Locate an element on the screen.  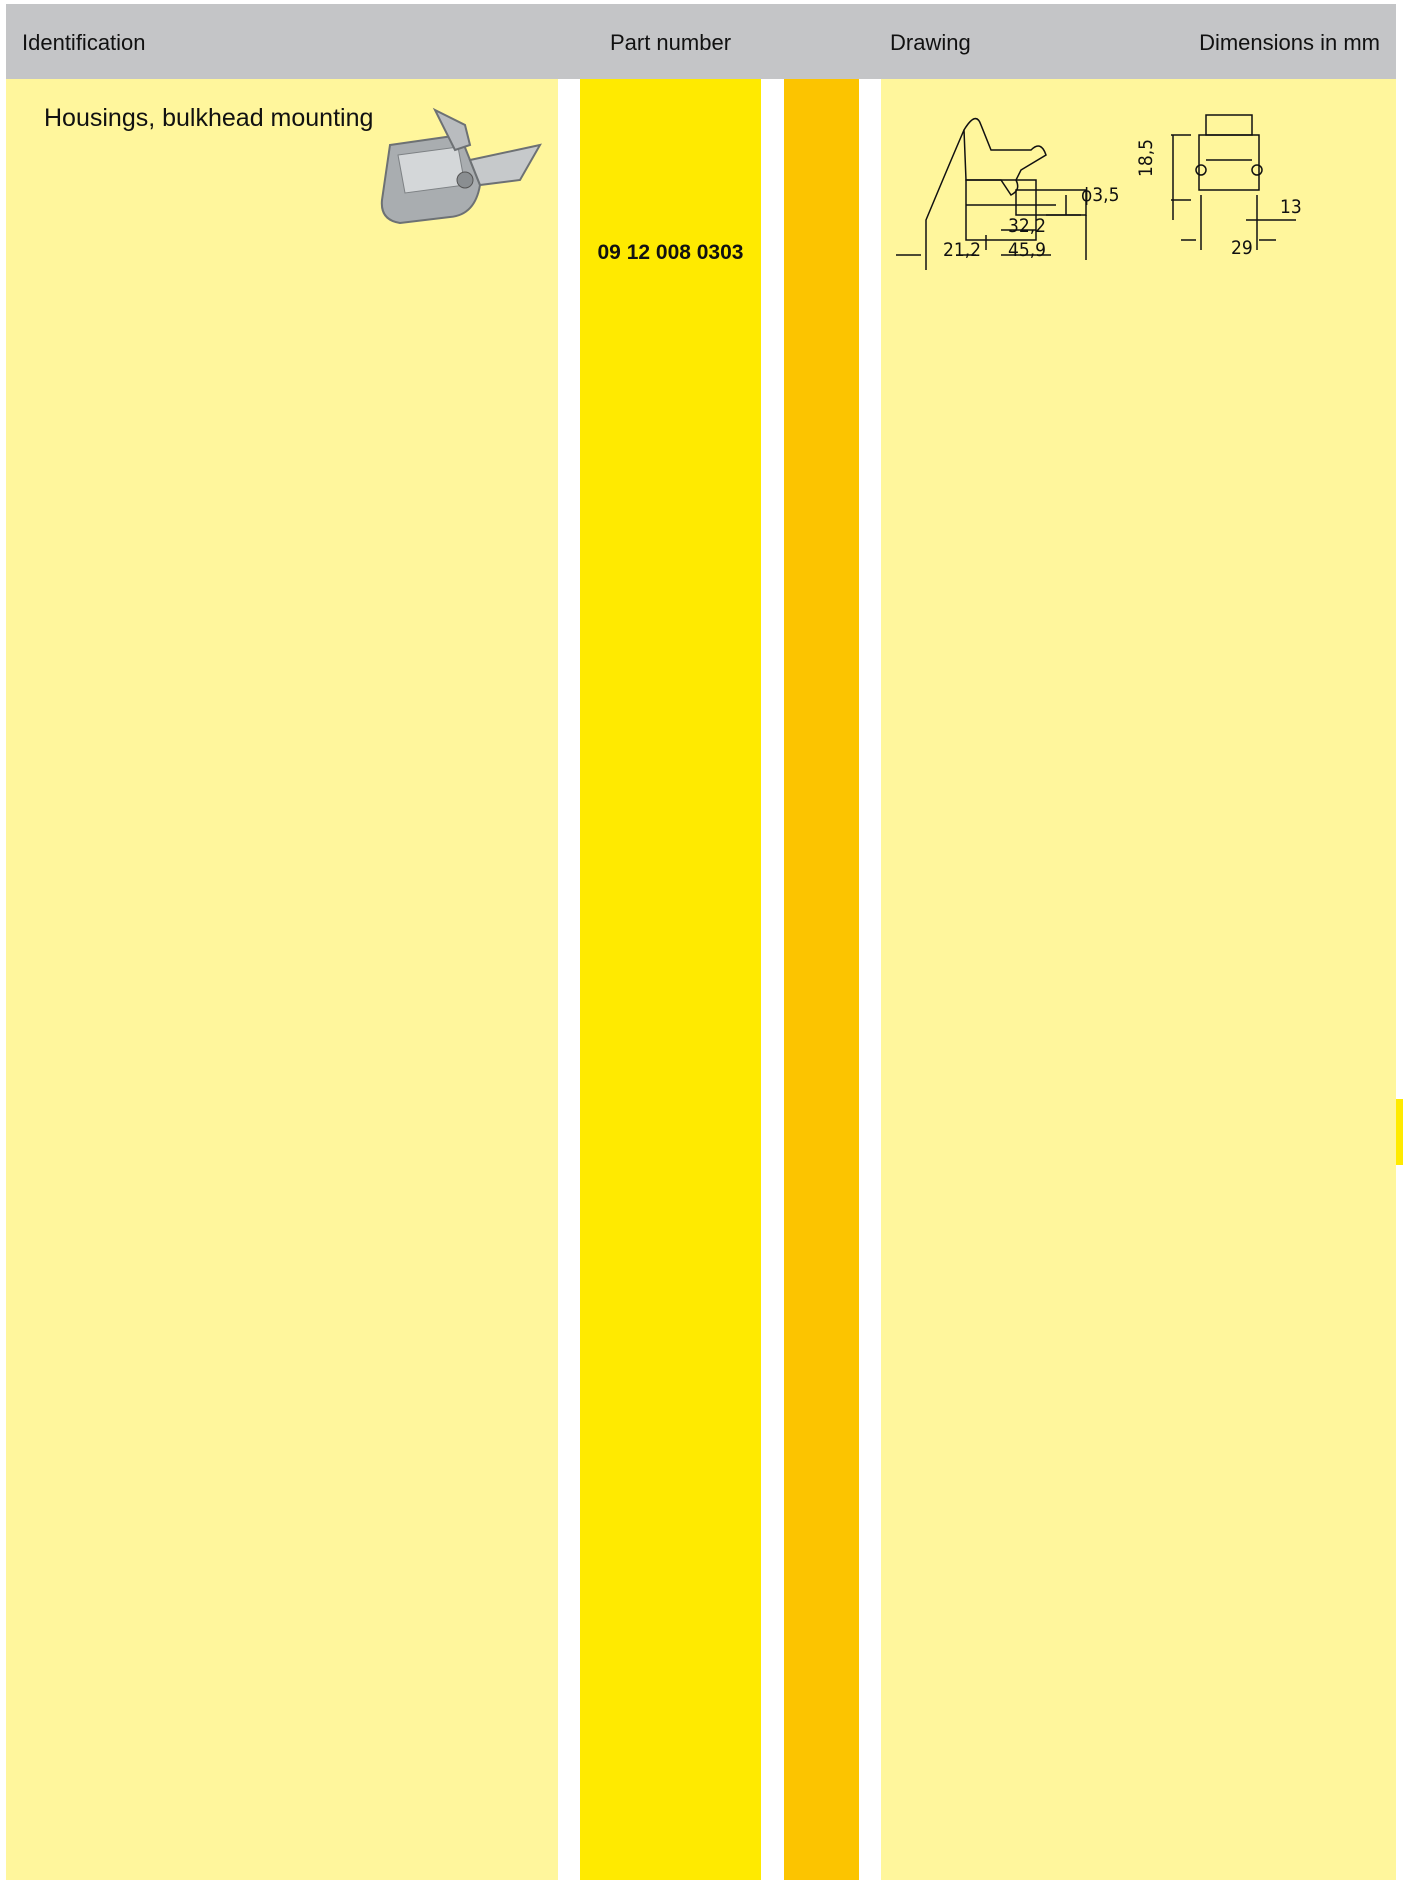
column-header: Identification is located at coordinates (84, 42).